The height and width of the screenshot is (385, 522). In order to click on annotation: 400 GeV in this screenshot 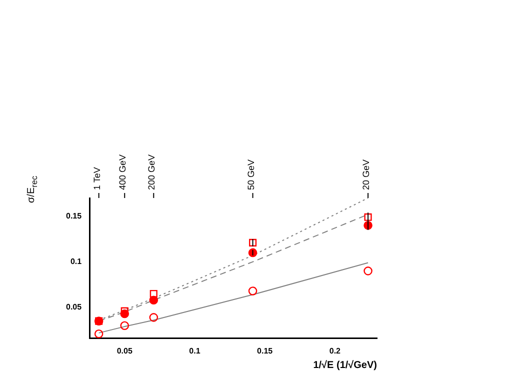, I will do `click(123, 172)`.